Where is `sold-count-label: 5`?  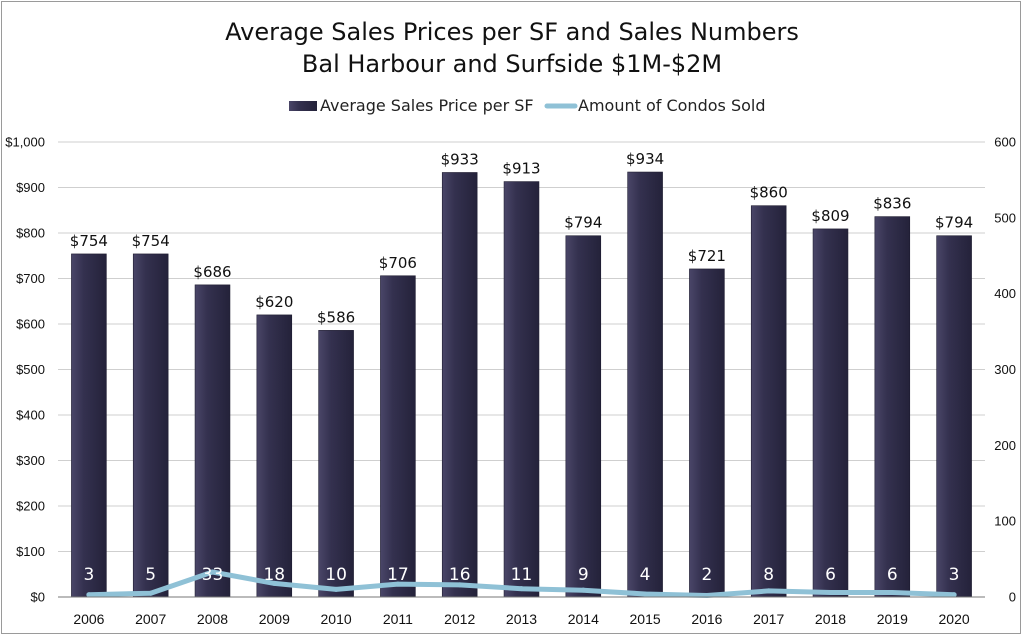
sold-count-label: 5 is located at coordinates (150, 575).